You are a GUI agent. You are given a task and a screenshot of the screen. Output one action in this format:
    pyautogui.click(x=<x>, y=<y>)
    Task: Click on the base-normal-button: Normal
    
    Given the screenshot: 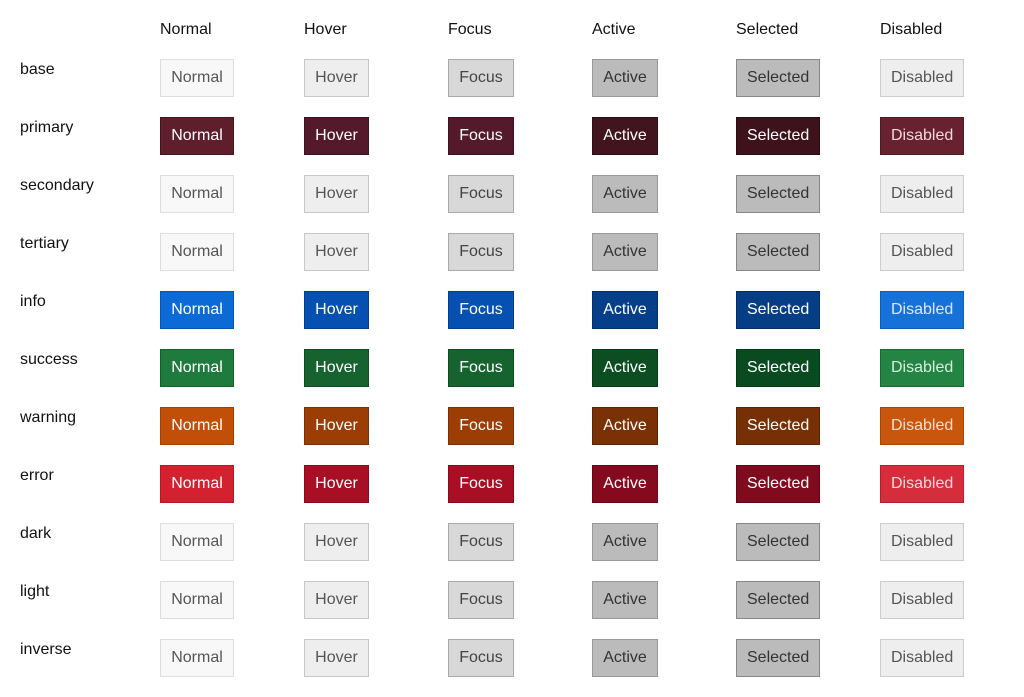 What is the action you would take?
    pyautogui.click(x=197, y=78)
    